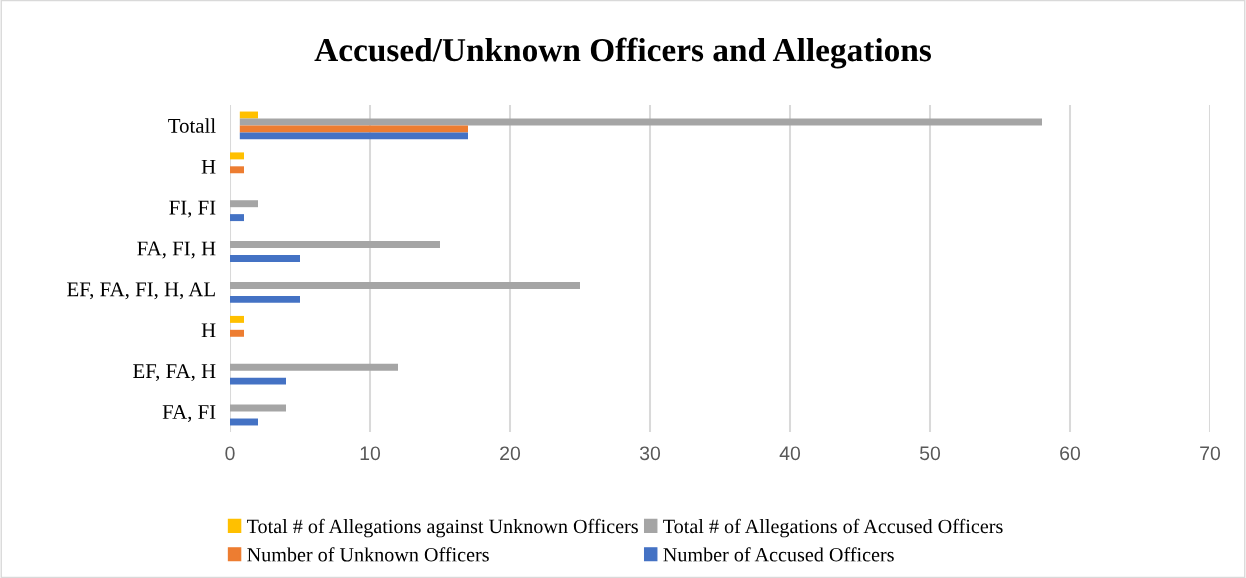 The height and width of the screenshot is (578, 1246). I want to click on x-tick-label: 0, so click(230, 453).